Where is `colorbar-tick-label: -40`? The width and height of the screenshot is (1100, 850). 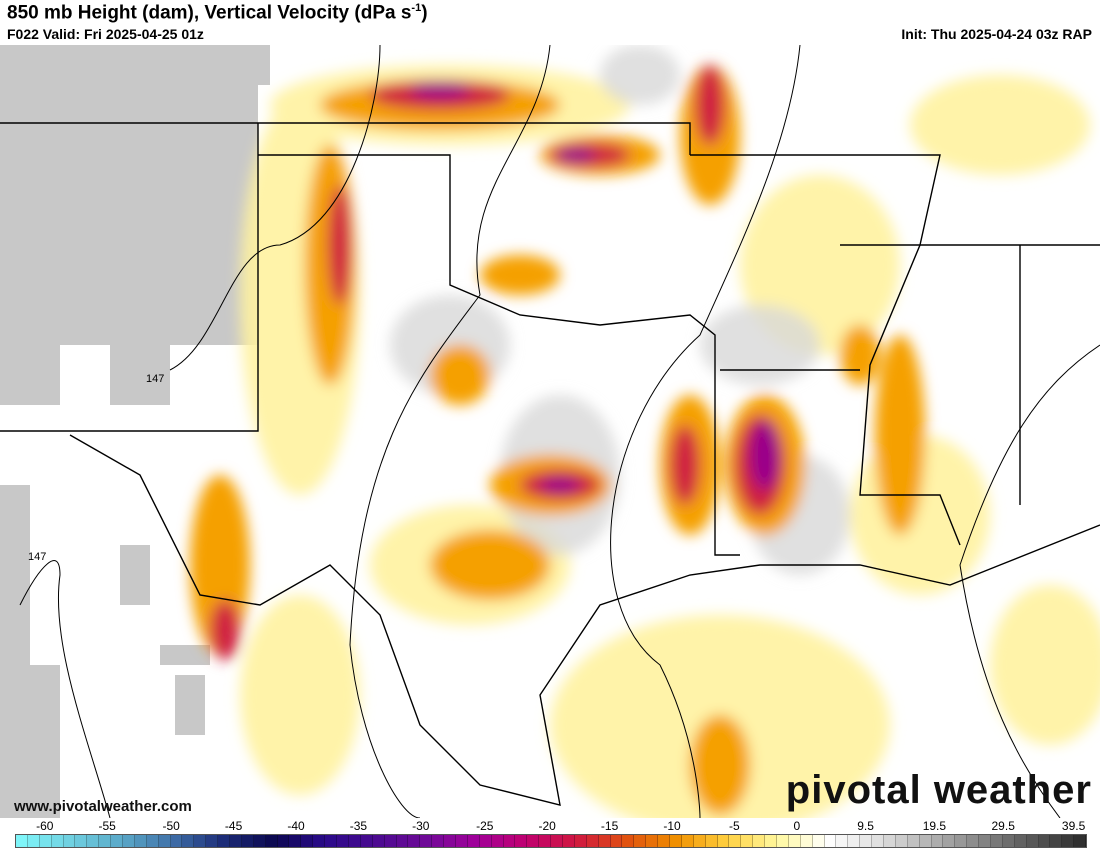 colorbar-tick-label: -40 is located at coordinates (296, 826).